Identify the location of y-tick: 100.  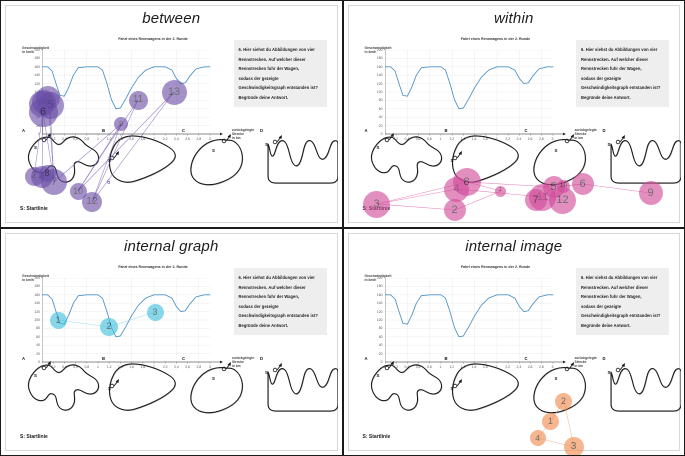
(379, 320).